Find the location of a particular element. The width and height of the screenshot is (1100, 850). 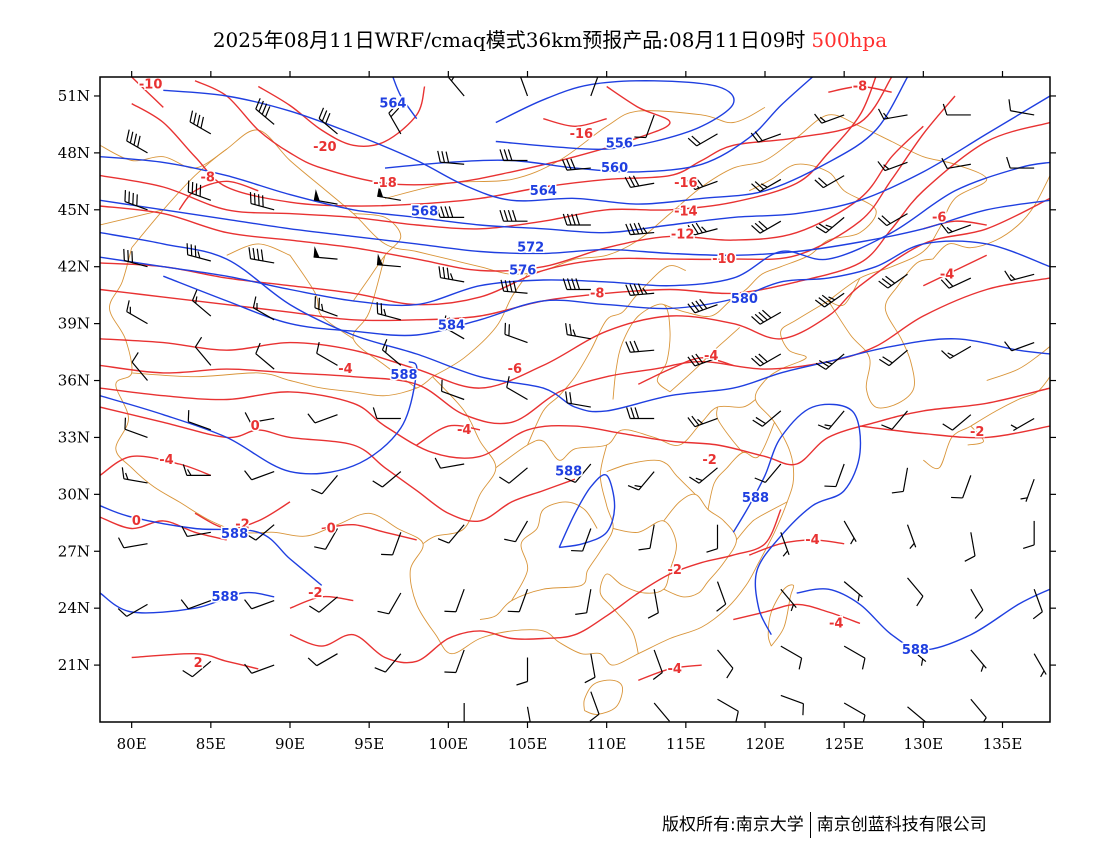

temperature-contour-label: -14 is located at coordinates (686, 212).